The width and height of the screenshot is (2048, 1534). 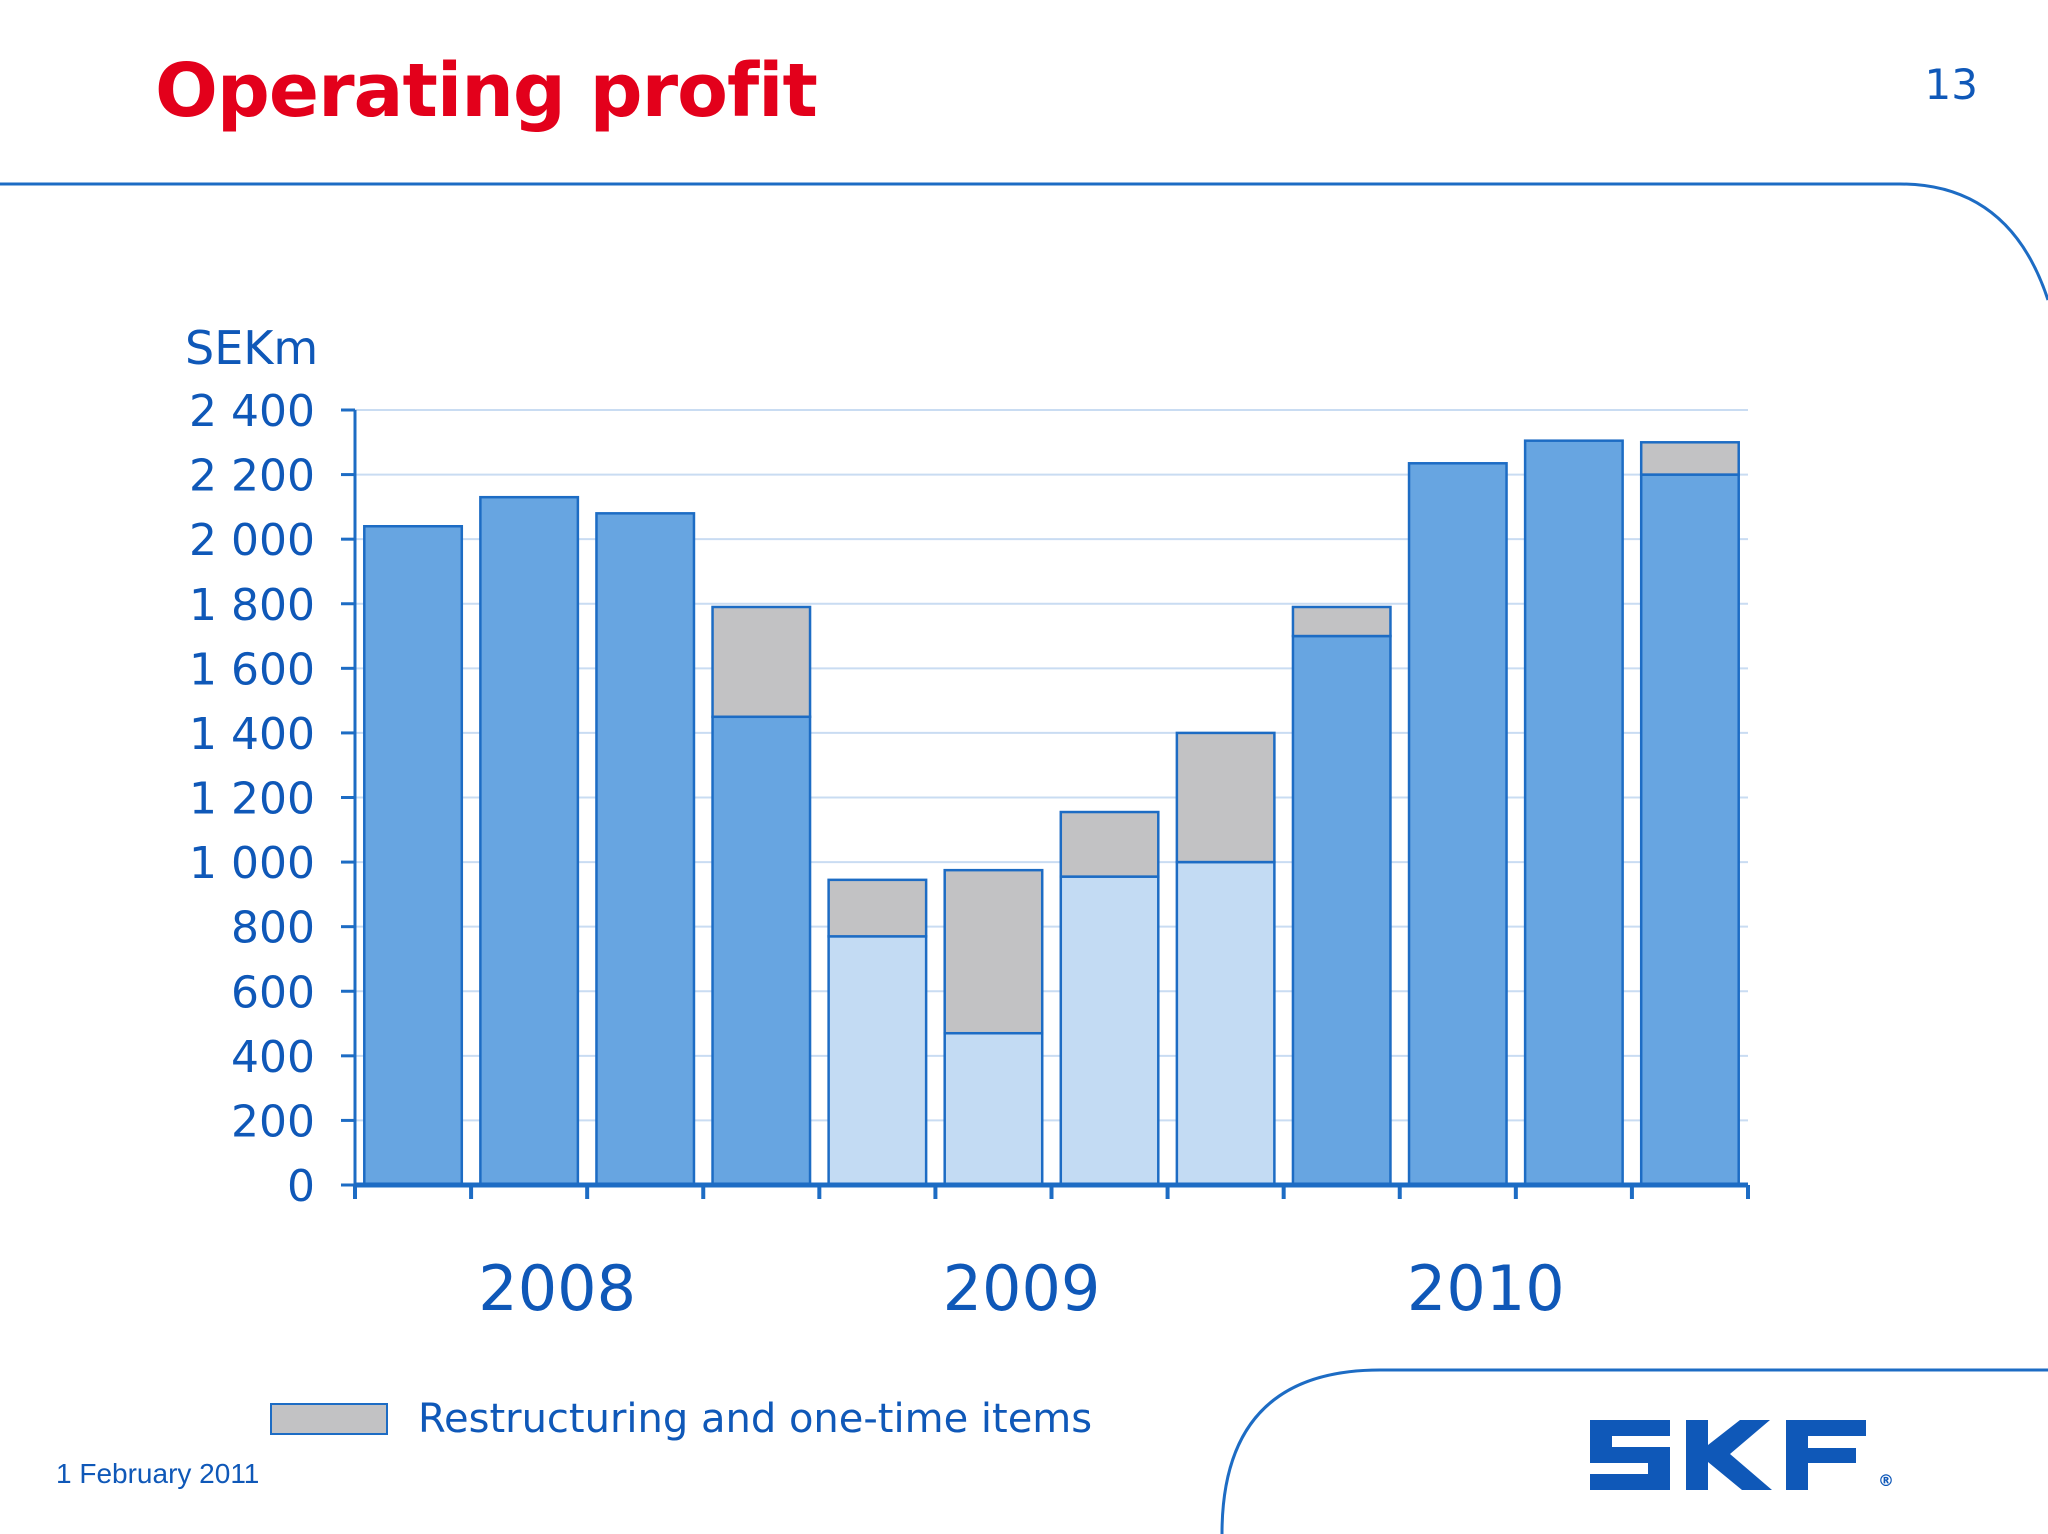 I want to click on y-tick-label: 0, so click(x=301, y=1186).